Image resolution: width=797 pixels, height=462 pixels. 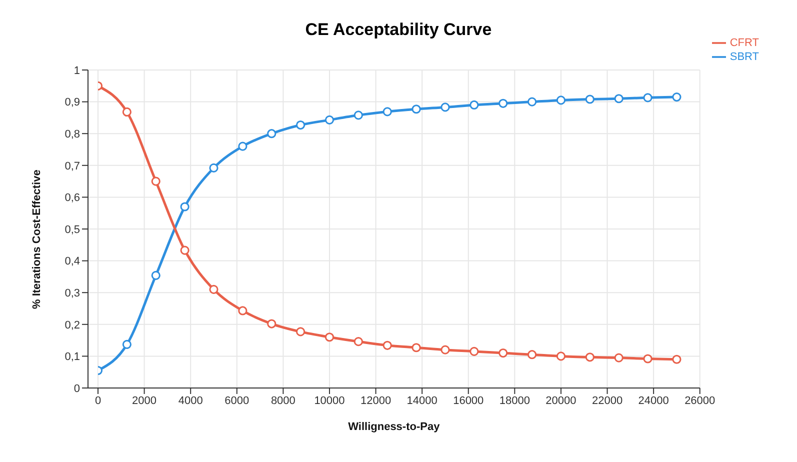 I want to click on y-tick-label: 1, so click(x=77, y=70).